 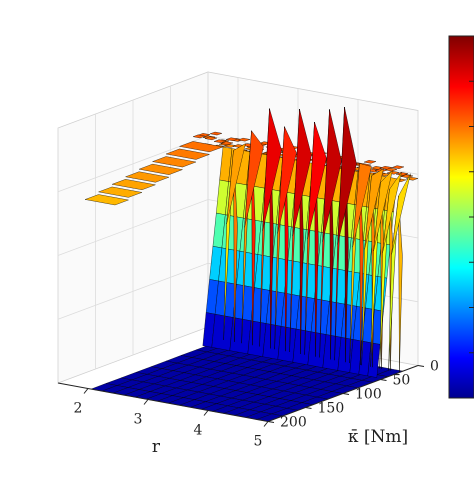 What do you see at coordinates (156, 447) in the screenshot?
I see `r-axis-label: r` at bounding box center [156, 447].